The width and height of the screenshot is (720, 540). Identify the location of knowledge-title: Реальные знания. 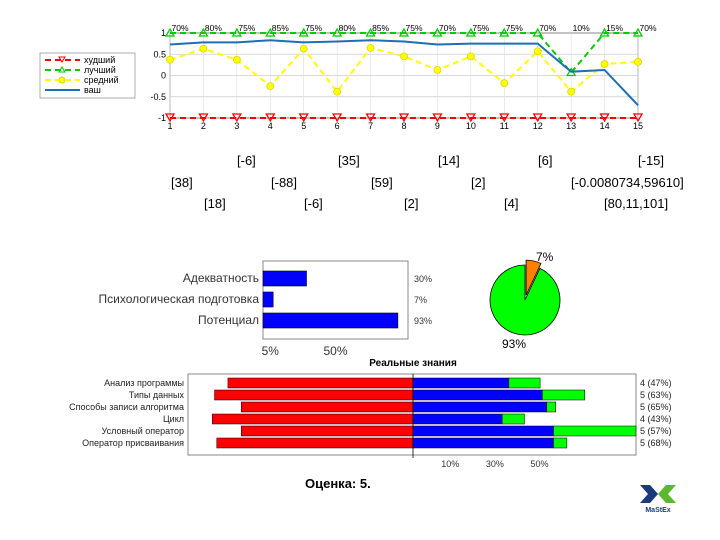
(413, 363).